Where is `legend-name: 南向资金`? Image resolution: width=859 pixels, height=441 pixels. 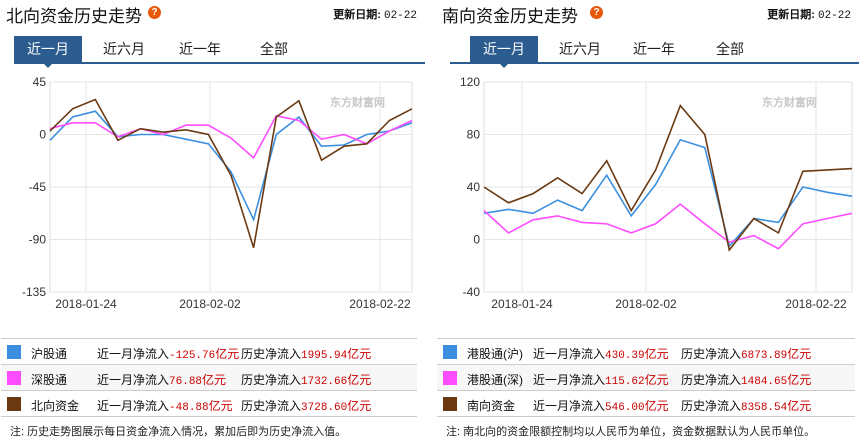 legend-name: 南向资金 is located at coordinates (491, 406).